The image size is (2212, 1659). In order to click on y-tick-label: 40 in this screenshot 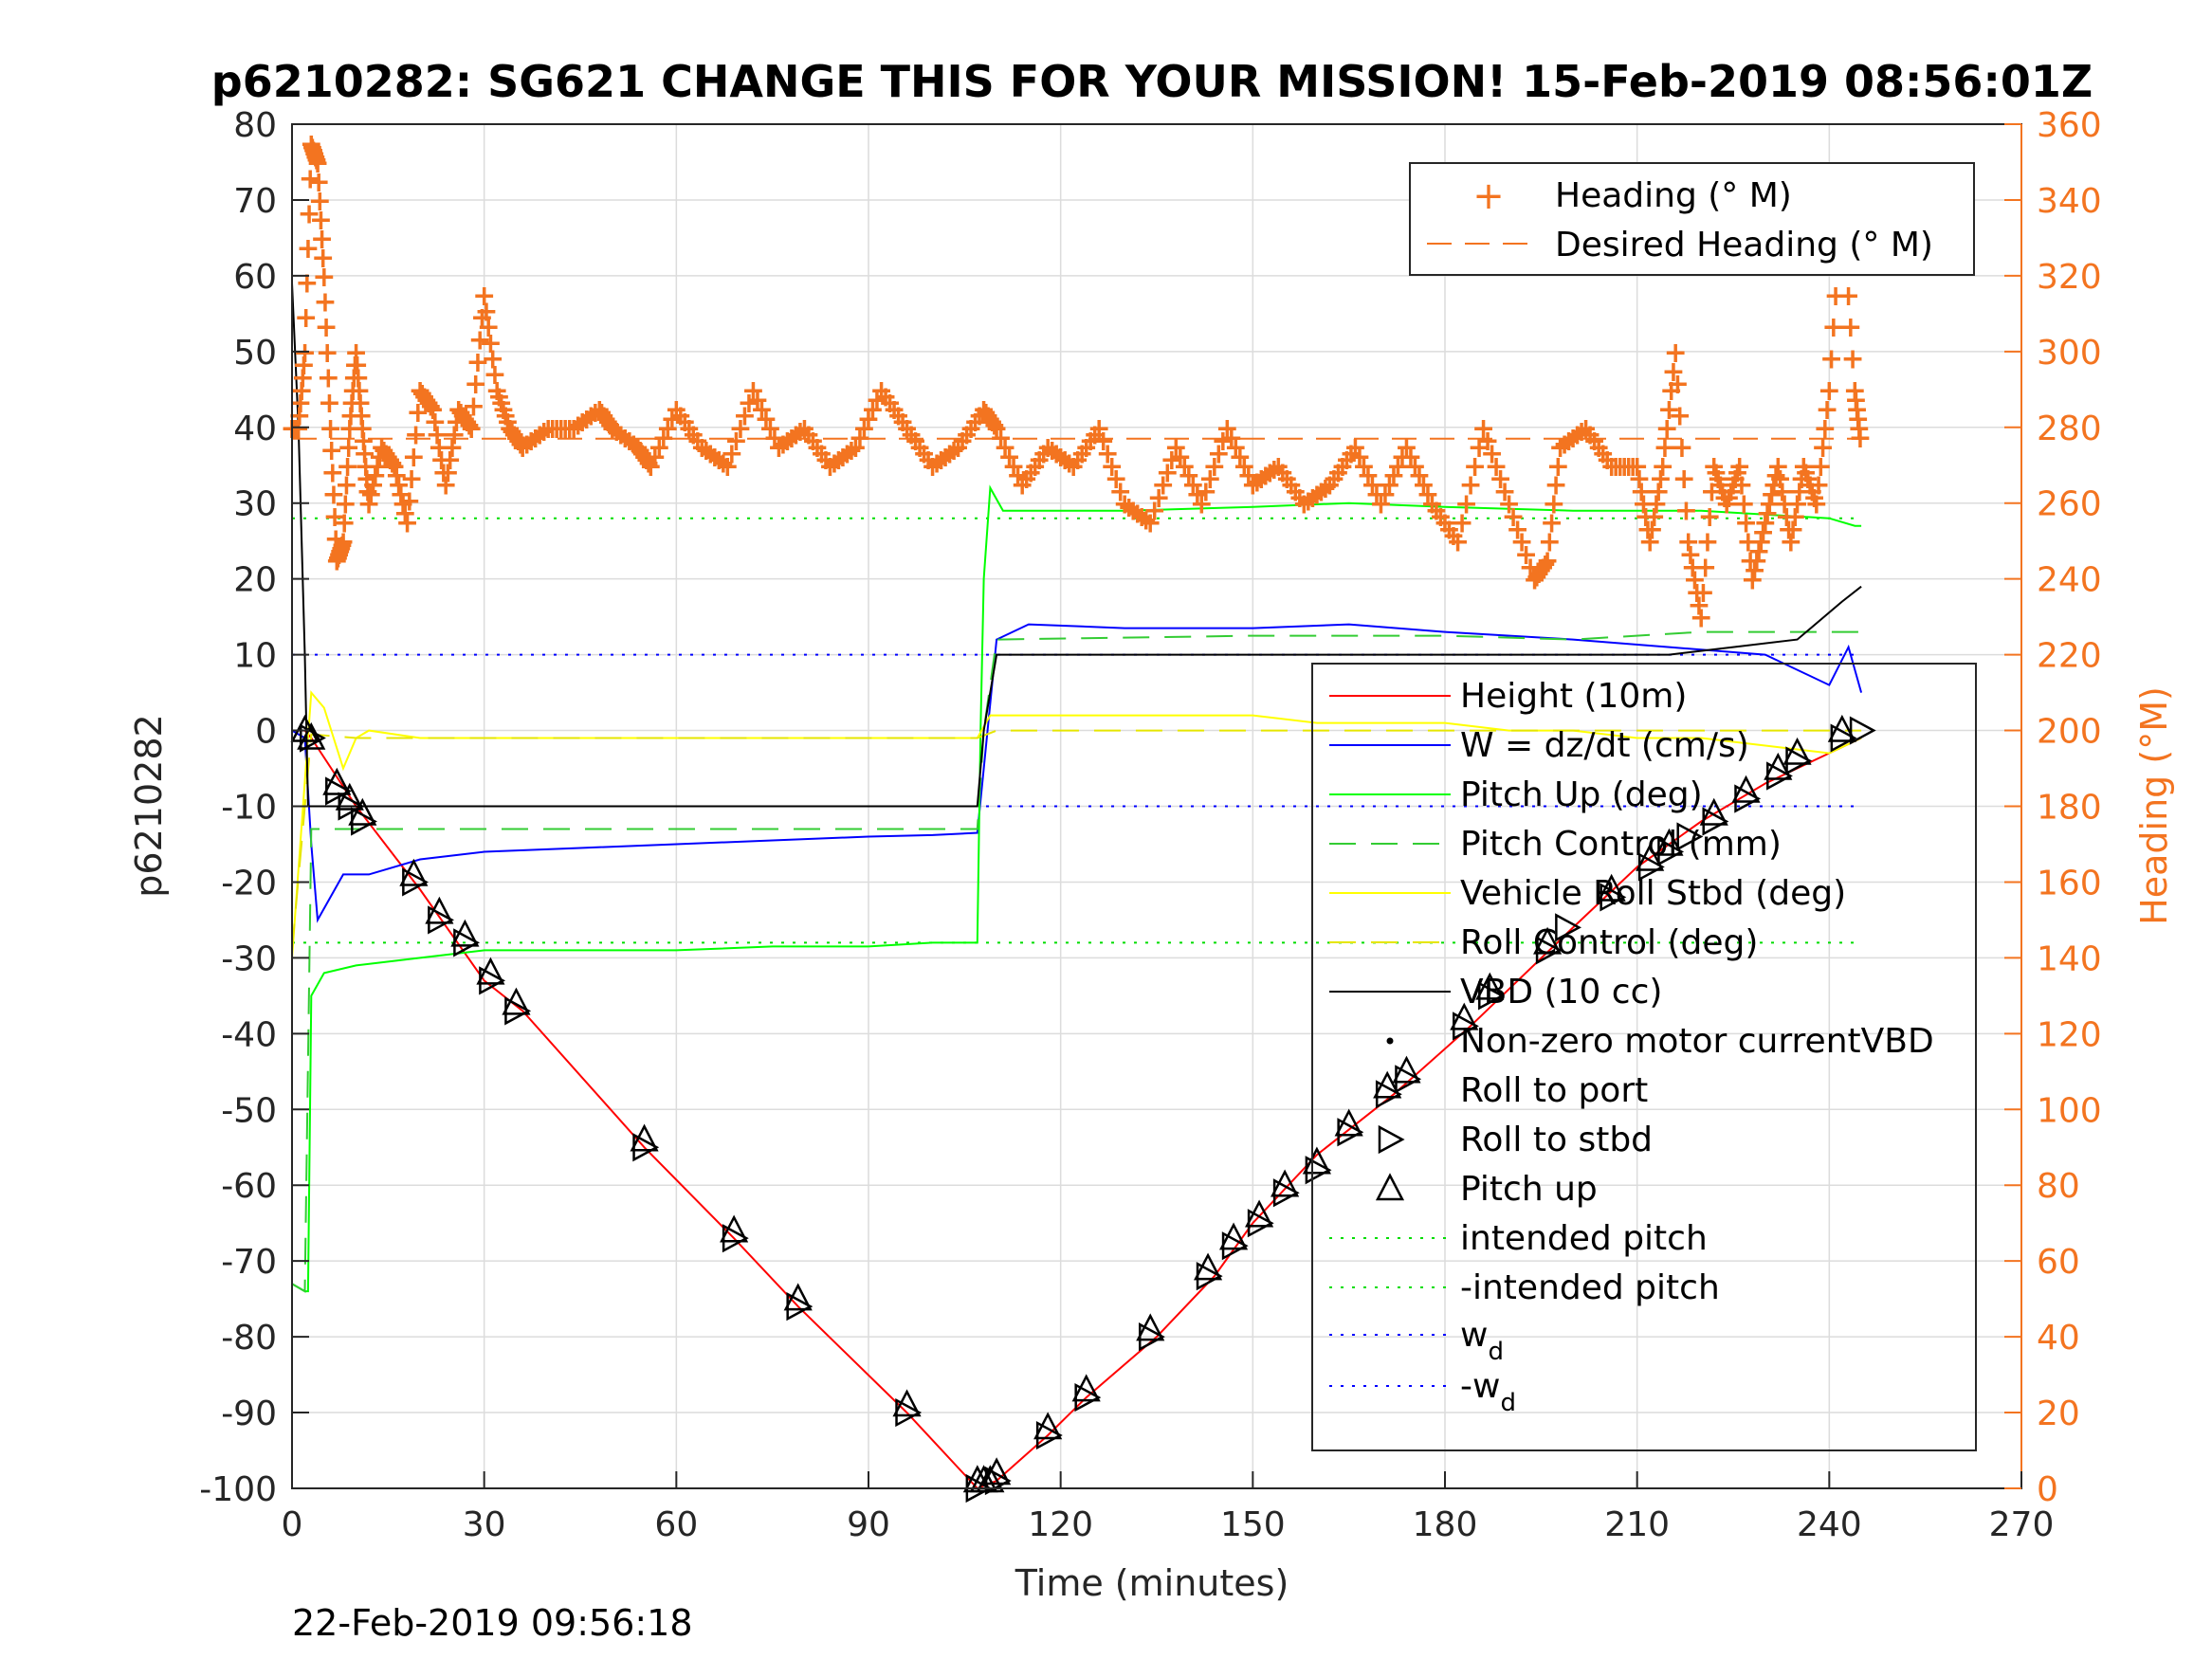, I will do `click(255, 429)`.